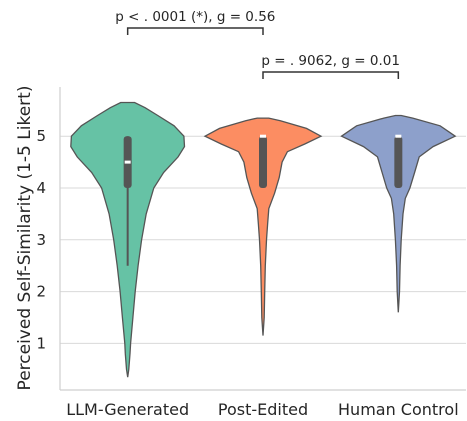 The width and height of the screenshot is (467, 421). What do you see at coordinates (301, 61) in the screenshot?
I see `annotation-p-2: p = . 9062,` at bounding box center [301, 61].